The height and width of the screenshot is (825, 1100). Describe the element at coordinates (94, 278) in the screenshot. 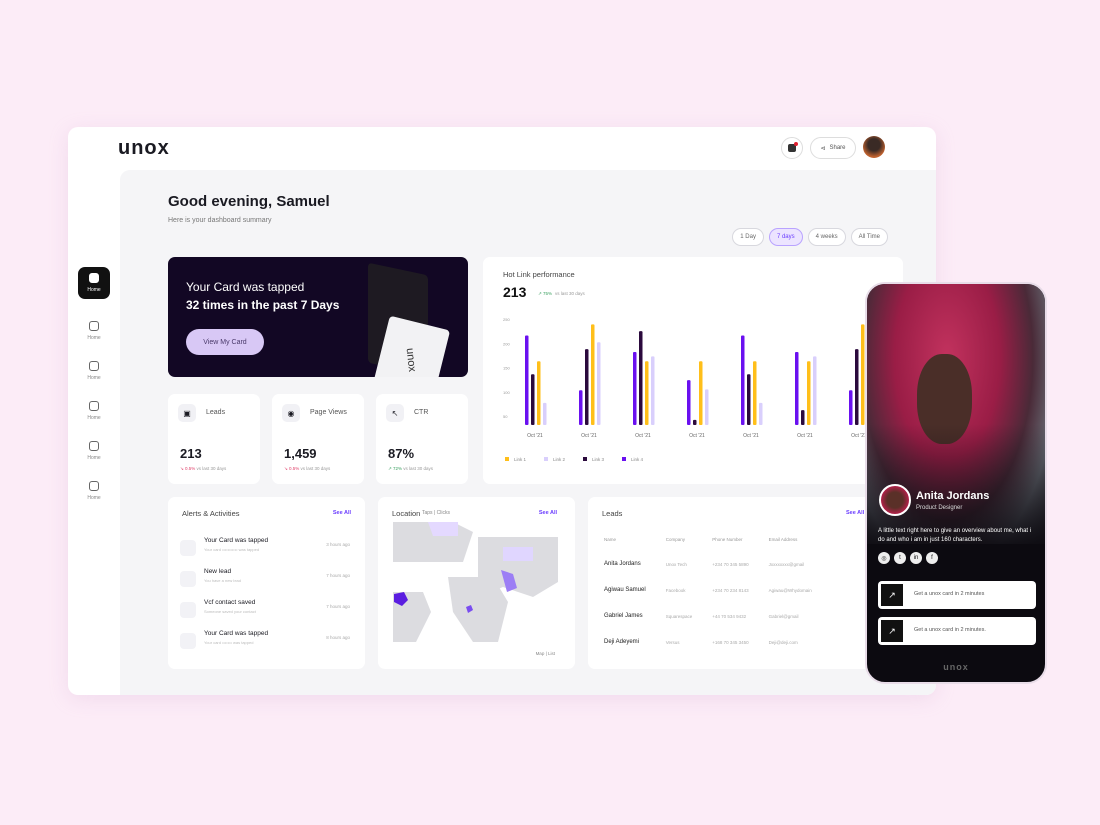

I see `home-icon` at that location.